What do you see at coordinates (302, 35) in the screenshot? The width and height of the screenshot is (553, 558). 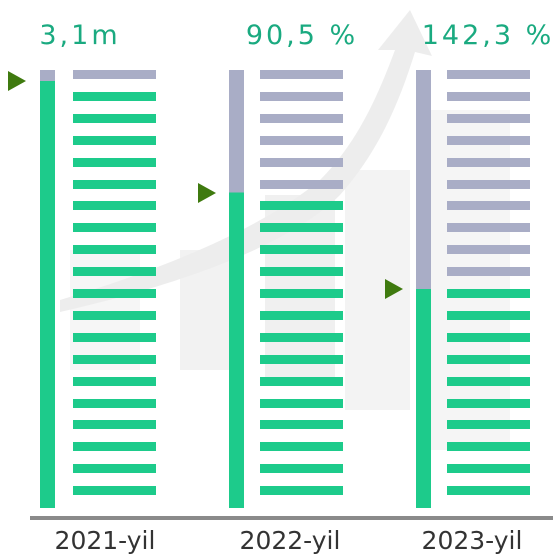 I see `value-label: 90,5 %` at bounding box center [302, 35].